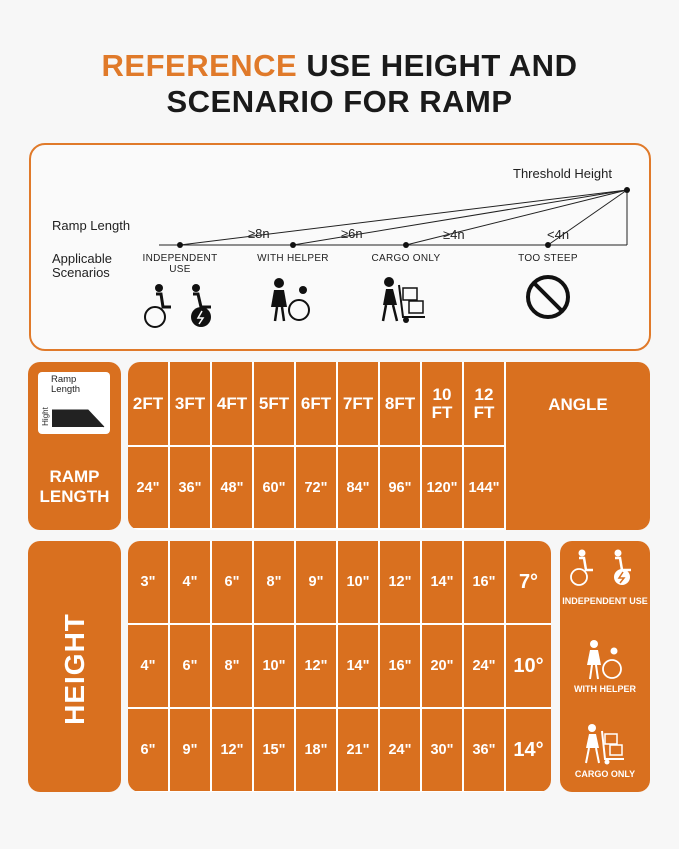 The height and width of the screenshot is (849, 679). Describe the element at coordinates (316, 487) in the screenshot. I see `length-inches-cell: 72"` at that location.